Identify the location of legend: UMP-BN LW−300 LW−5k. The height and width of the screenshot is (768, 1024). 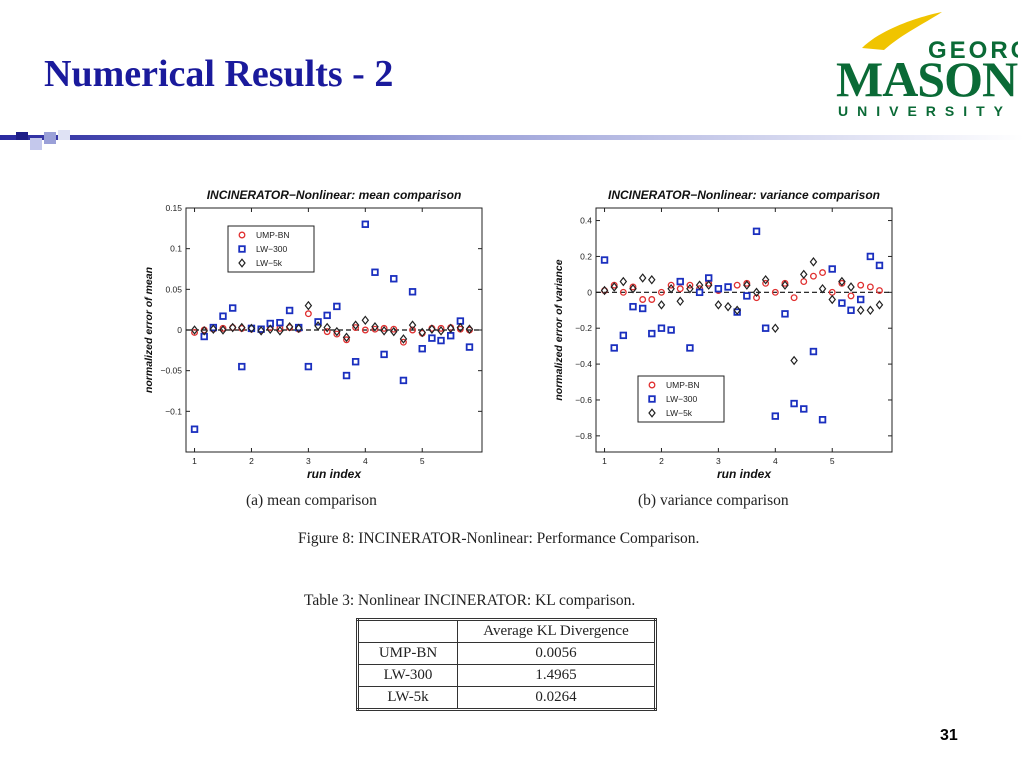
(681, 399).